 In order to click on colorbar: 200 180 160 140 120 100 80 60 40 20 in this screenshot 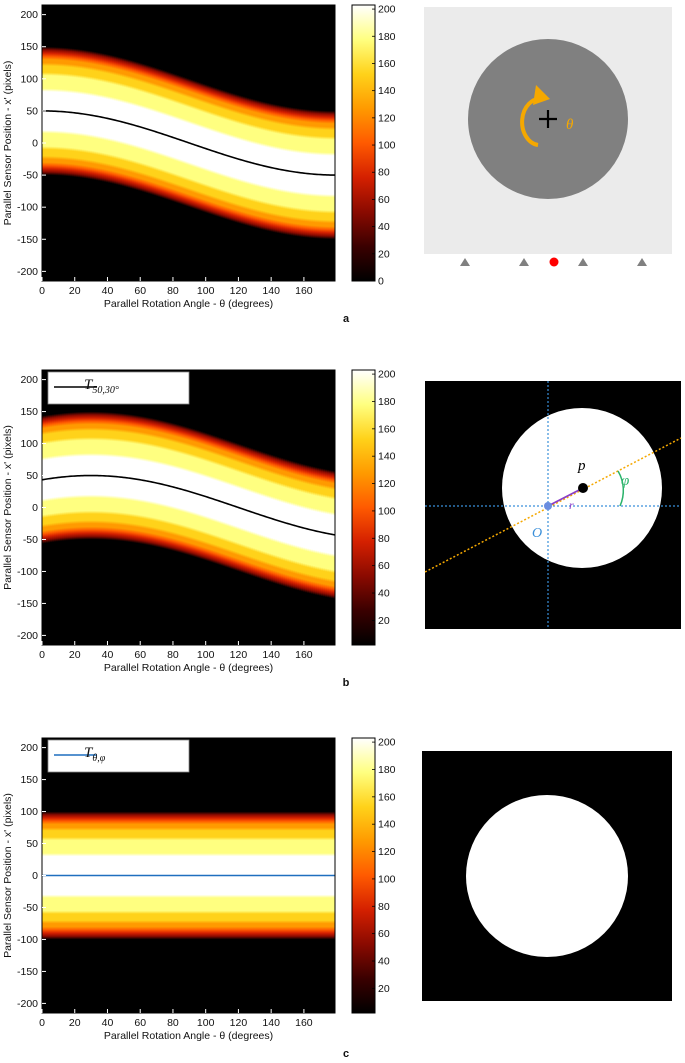, I will do `click(373, 875)`.